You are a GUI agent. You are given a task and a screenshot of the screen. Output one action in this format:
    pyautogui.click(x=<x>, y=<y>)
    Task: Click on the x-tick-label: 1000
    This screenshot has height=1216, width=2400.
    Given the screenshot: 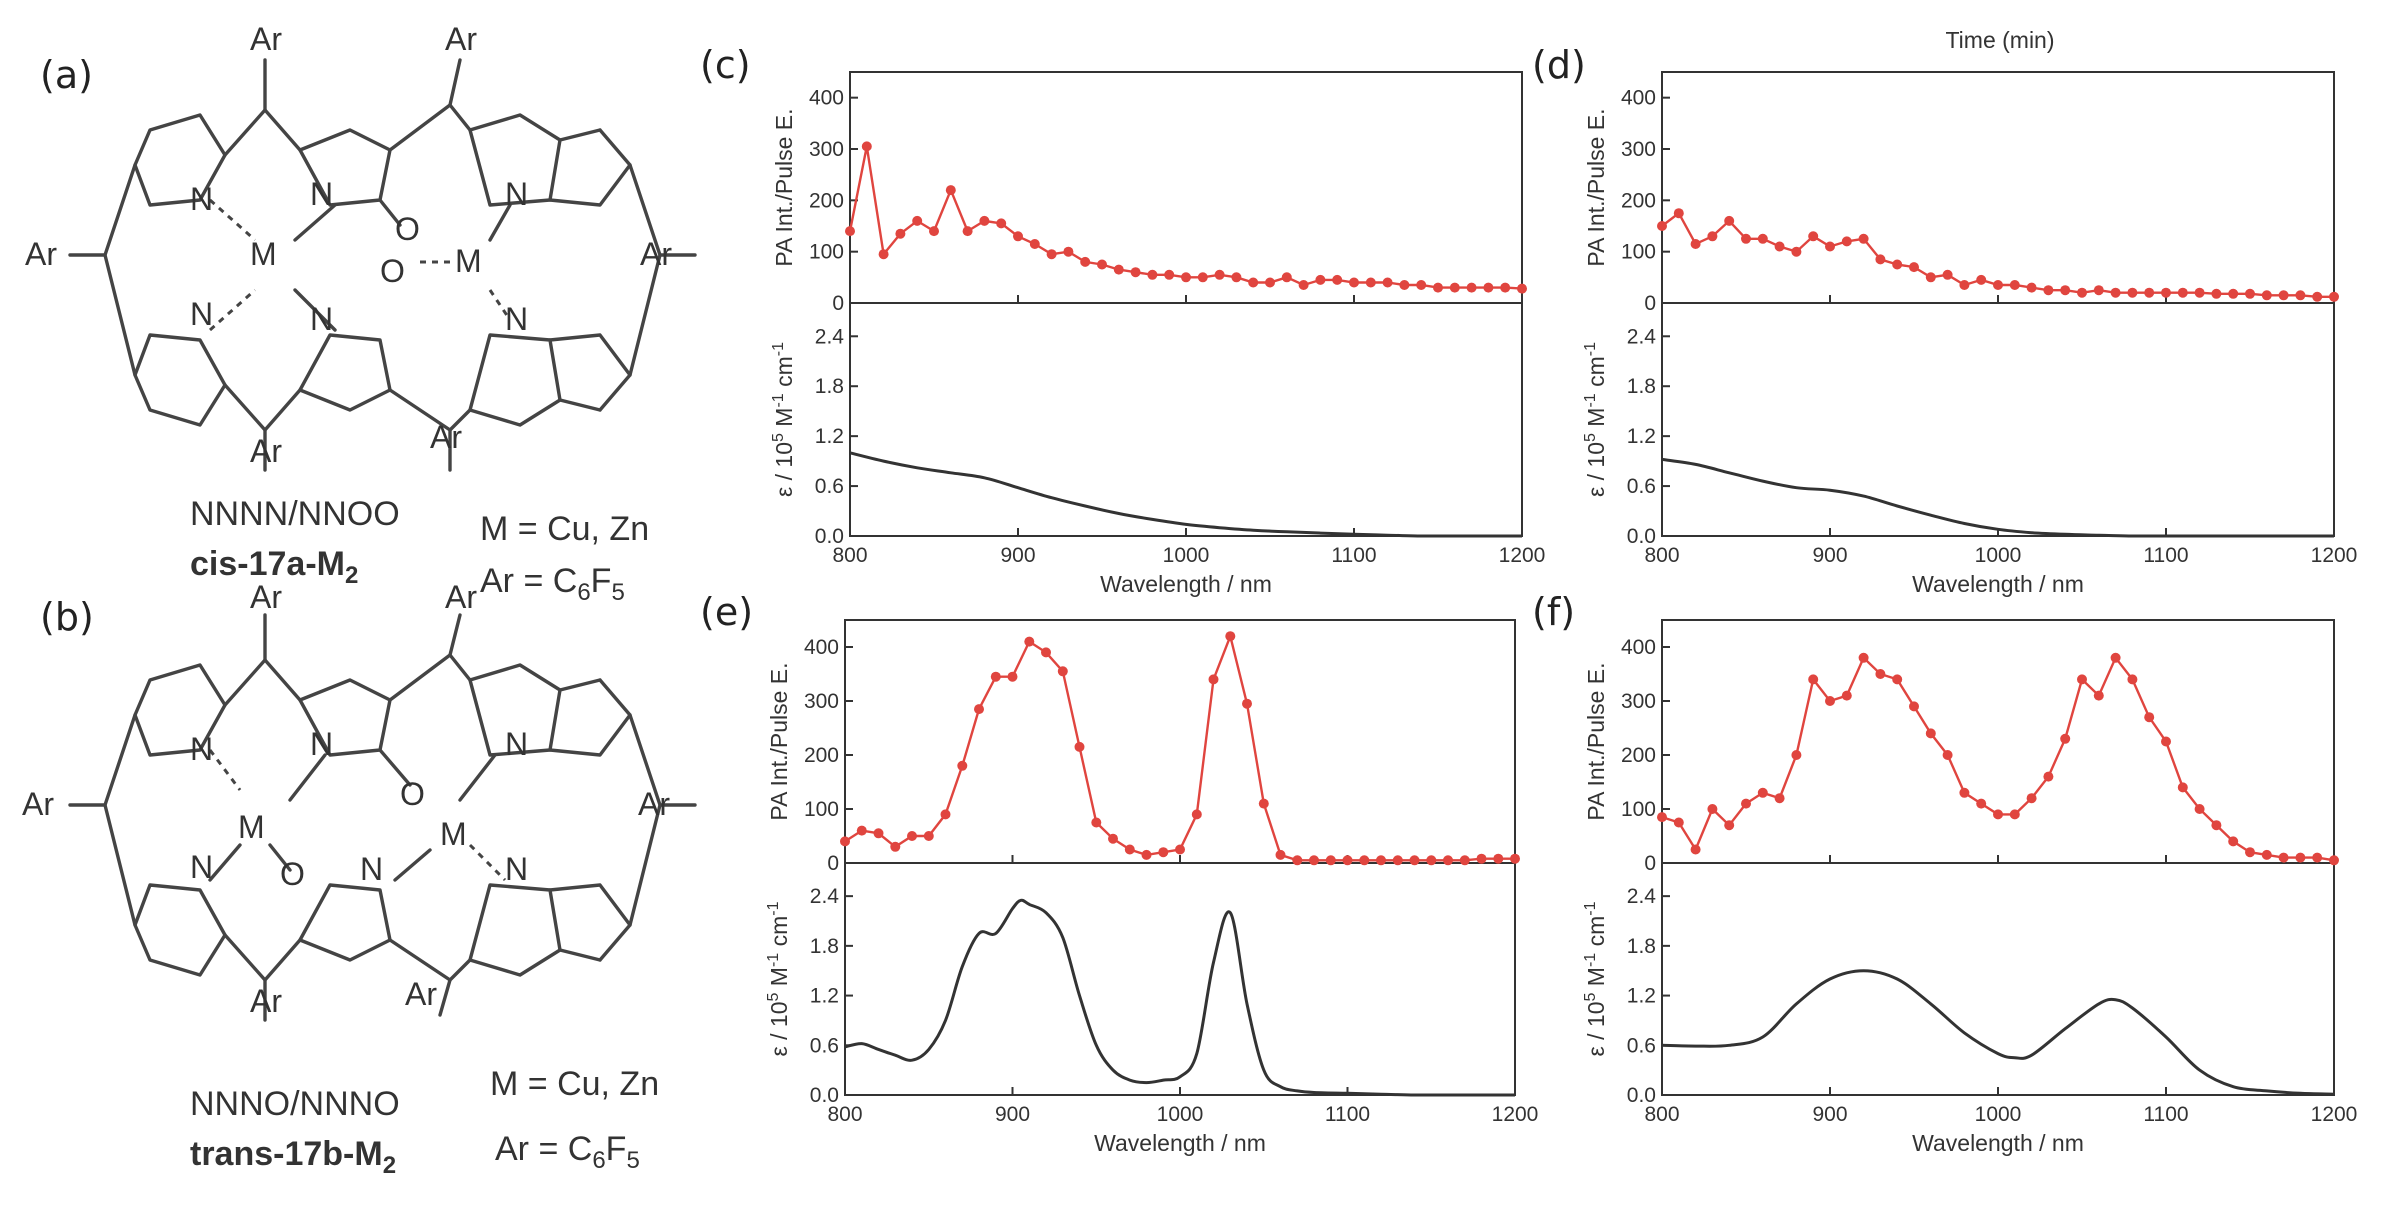 What is the action you would take?
    pyautogui.click(x=1998, y=555)
    